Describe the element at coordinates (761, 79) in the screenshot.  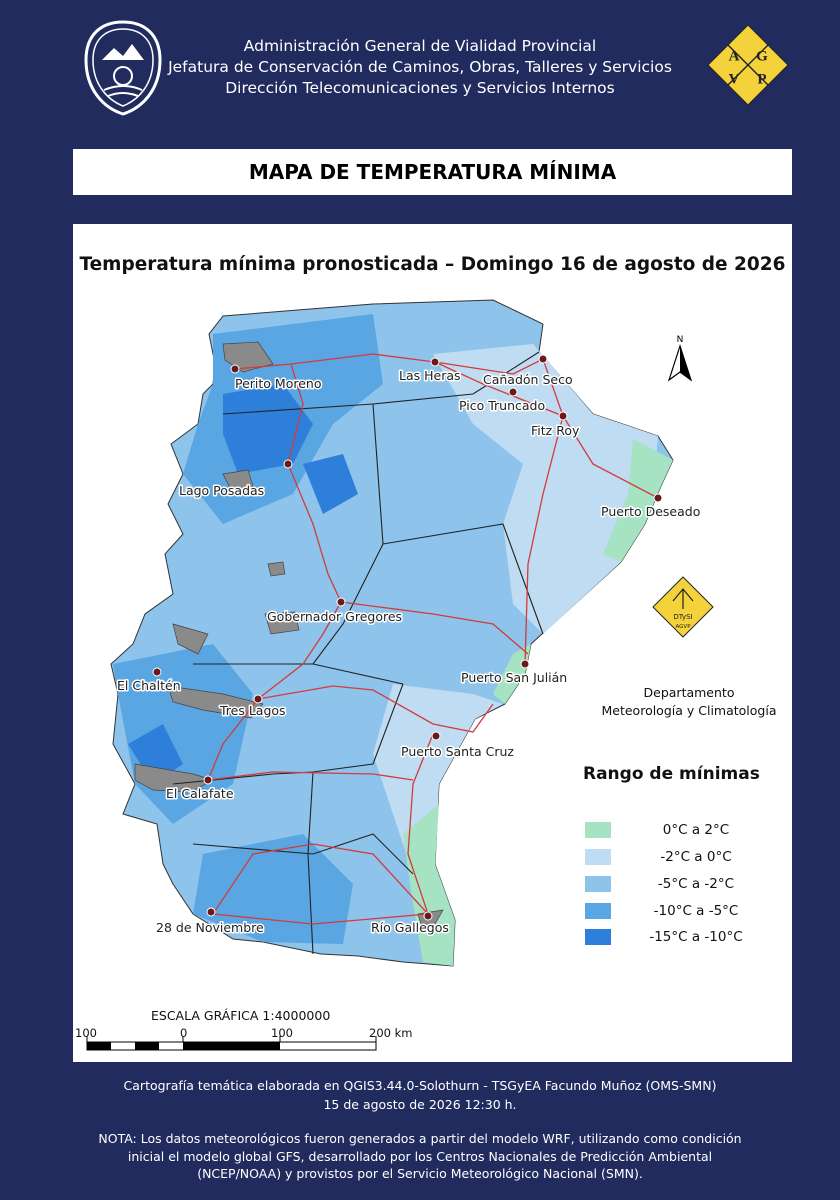
I see `agvp-letter-p: P` at that location.